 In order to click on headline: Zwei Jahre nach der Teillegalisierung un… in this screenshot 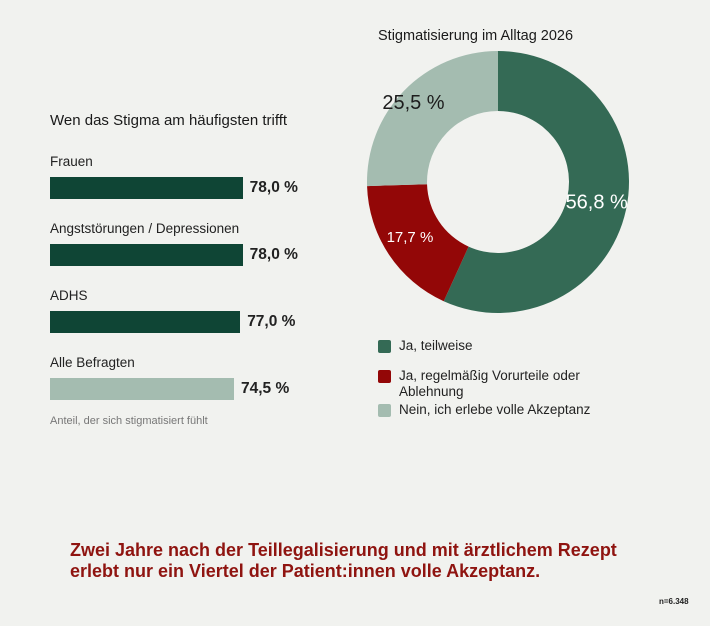, I will do `click(343, 560)`.